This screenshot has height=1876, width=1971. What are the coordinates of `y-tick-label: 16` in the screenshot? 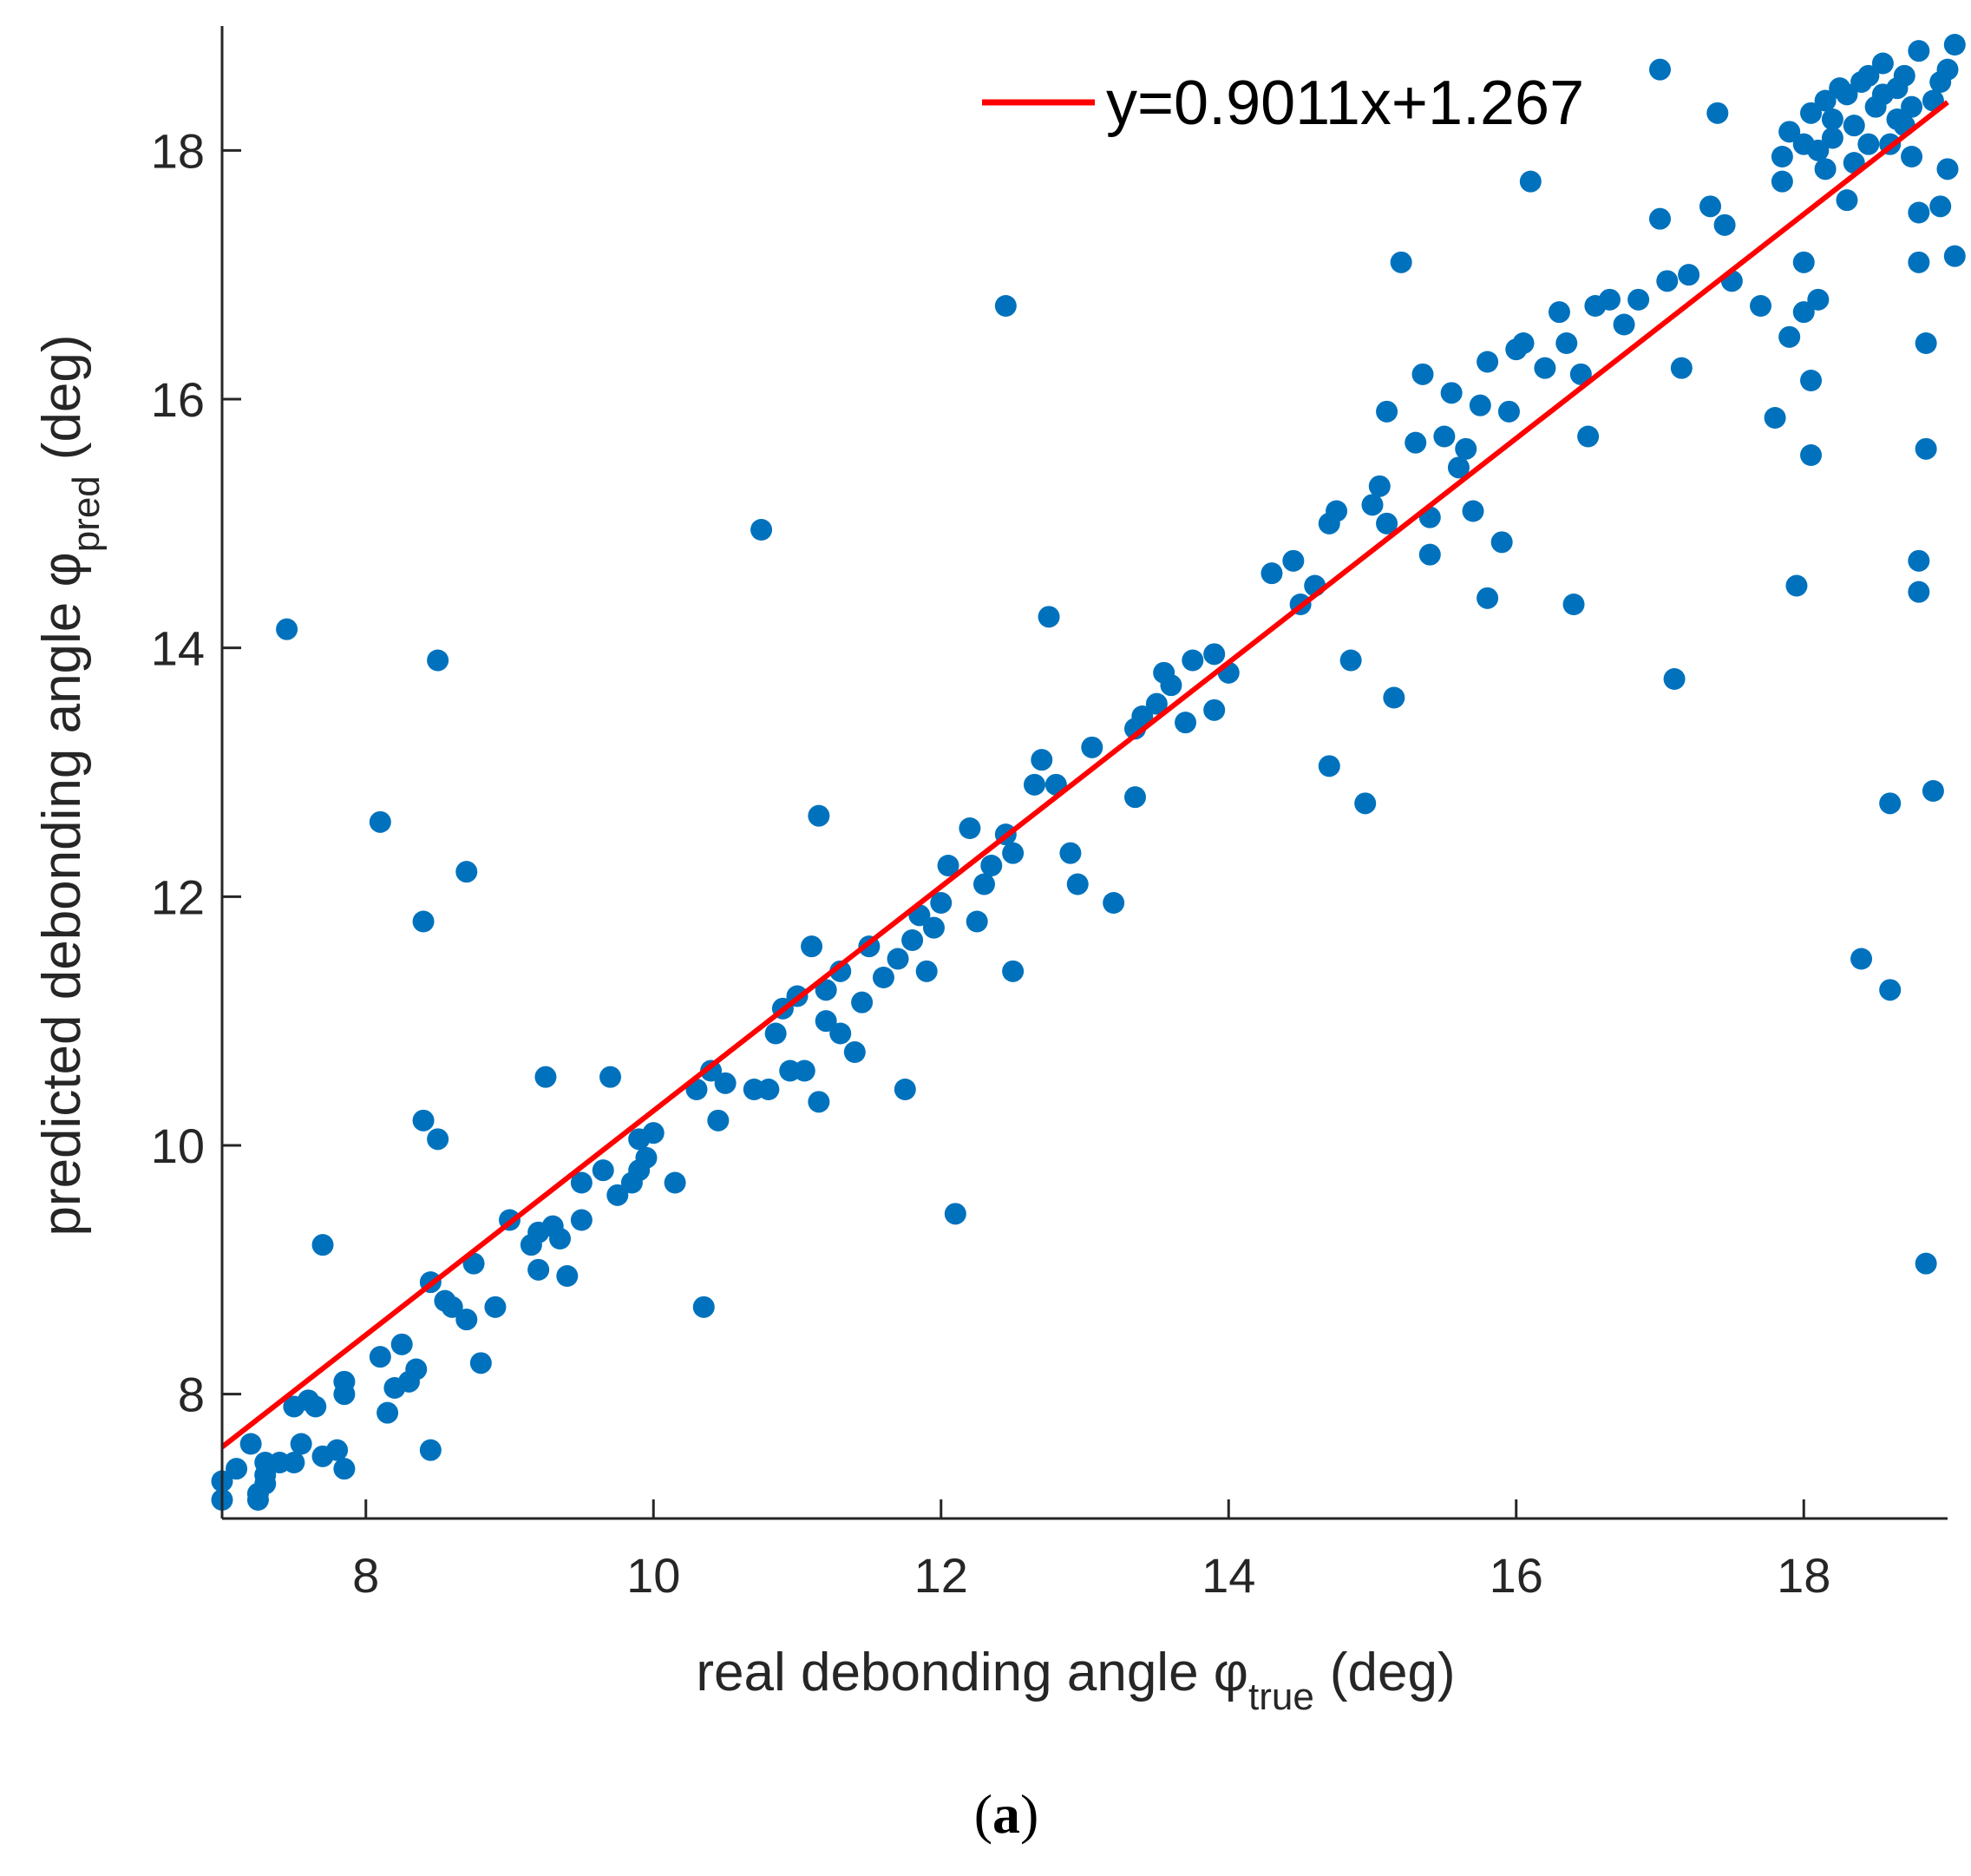 It's located at (178, 399).